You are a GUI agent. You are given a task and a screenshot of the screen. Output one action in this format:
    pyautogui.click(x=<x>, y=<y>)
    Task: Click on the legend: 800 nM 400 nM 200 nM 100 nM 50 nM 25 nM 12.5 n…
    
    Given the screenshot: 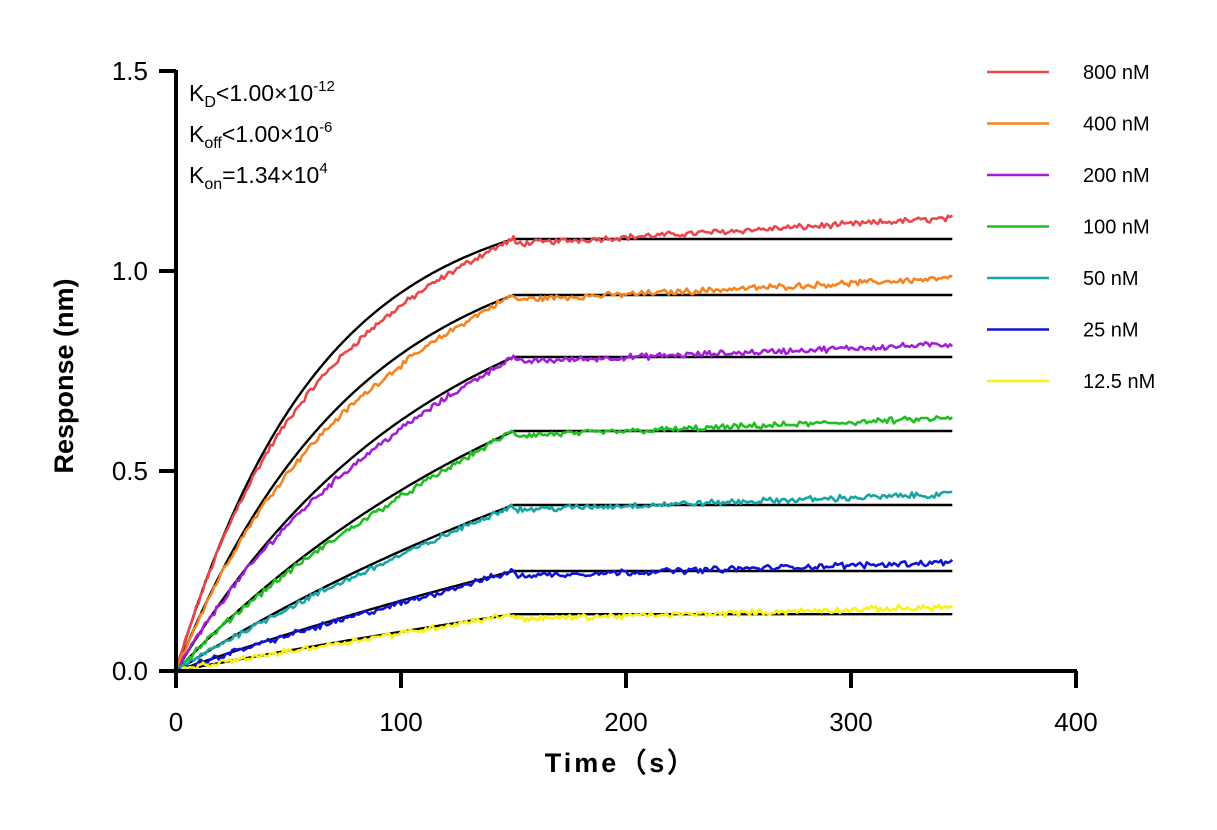 What is the action you would take?
    pyautogui.click(x=1071, y=227)
    